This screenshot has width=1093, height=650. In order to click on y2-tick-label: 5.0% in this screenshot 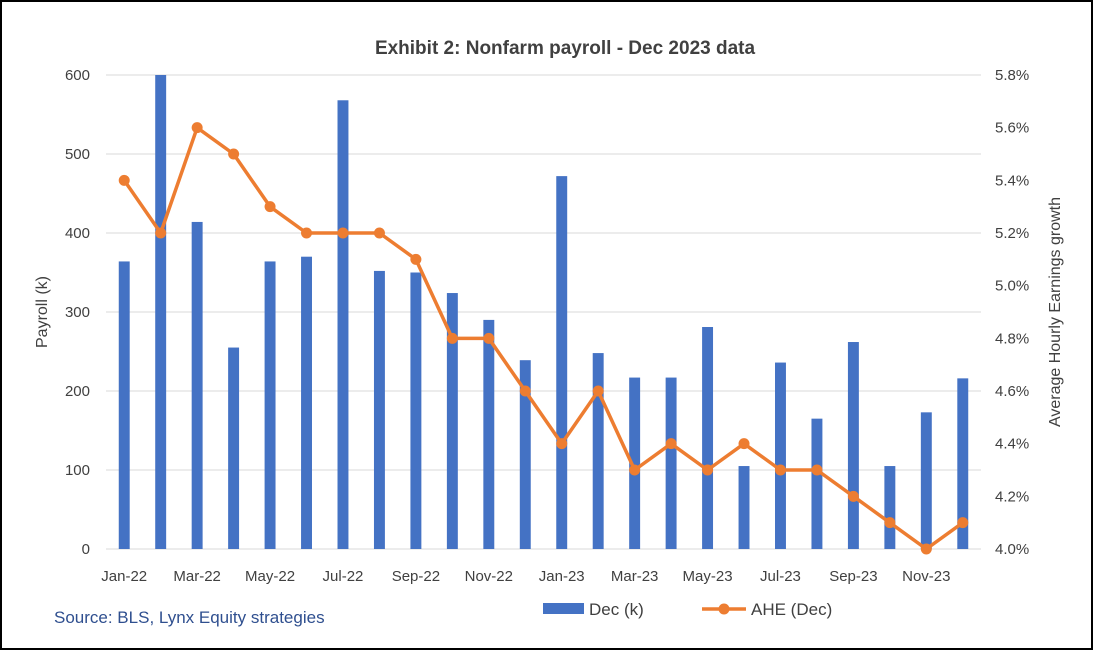, I will do `click(1012, 286)`.